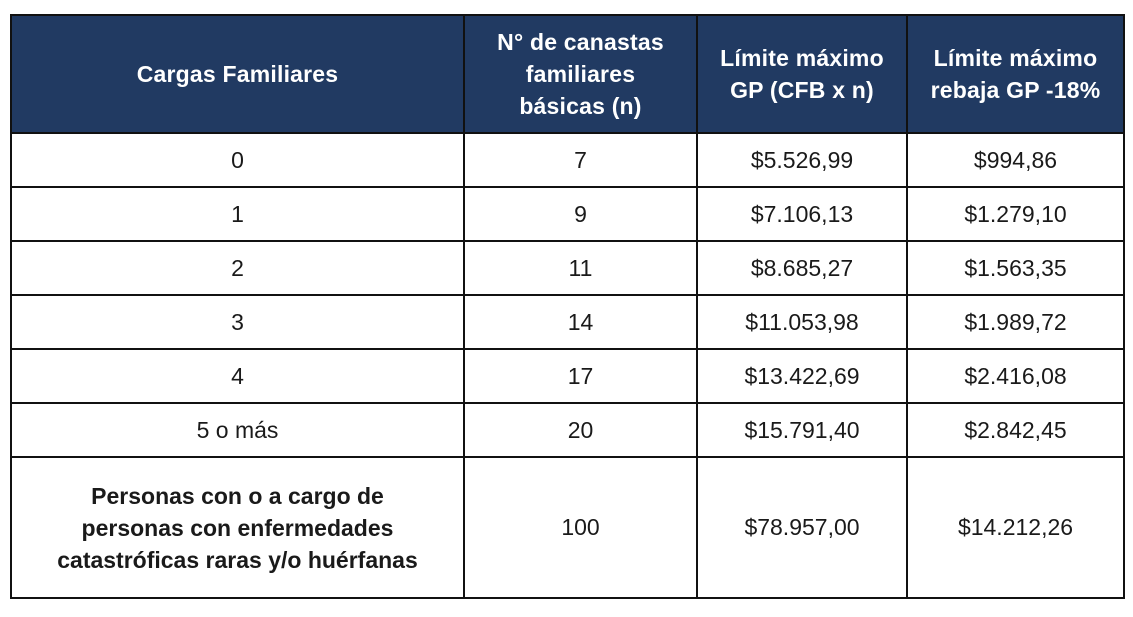 The height and width of the screenshot is (617, 1133). I want to click on cell-n: 100, so click(580, 527).